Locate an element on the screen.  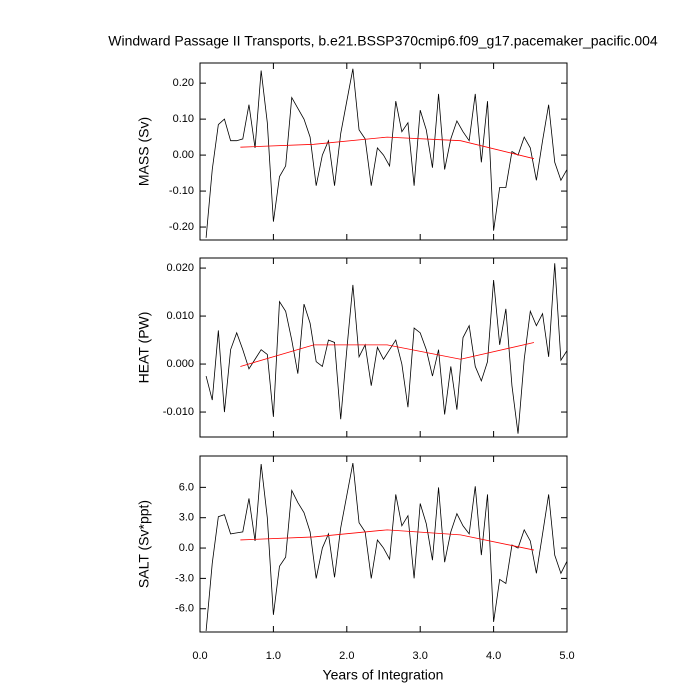
x-tick-label: 2.0 is located at coordinates (346, 656).